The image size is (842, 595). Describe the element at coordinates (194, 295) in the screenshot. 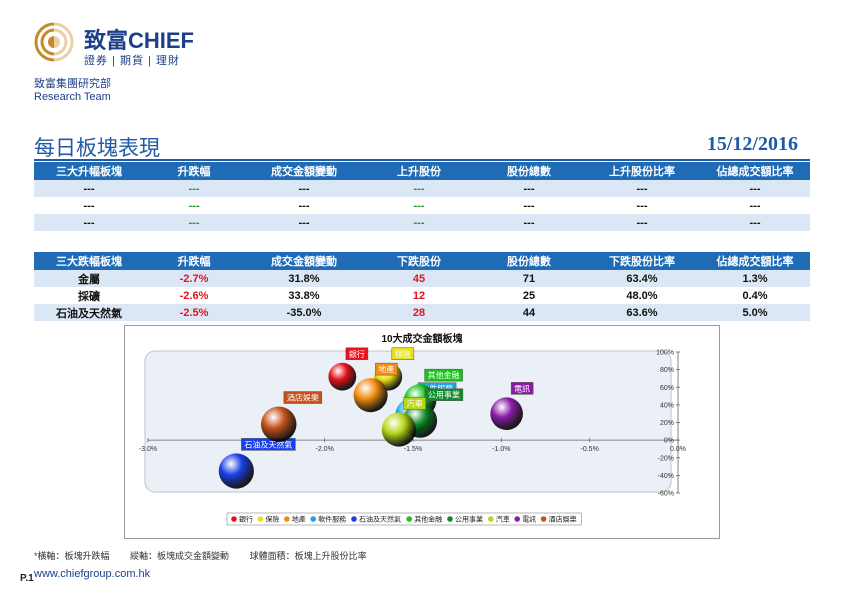

I see `table-cell: -2.6%` at that location.